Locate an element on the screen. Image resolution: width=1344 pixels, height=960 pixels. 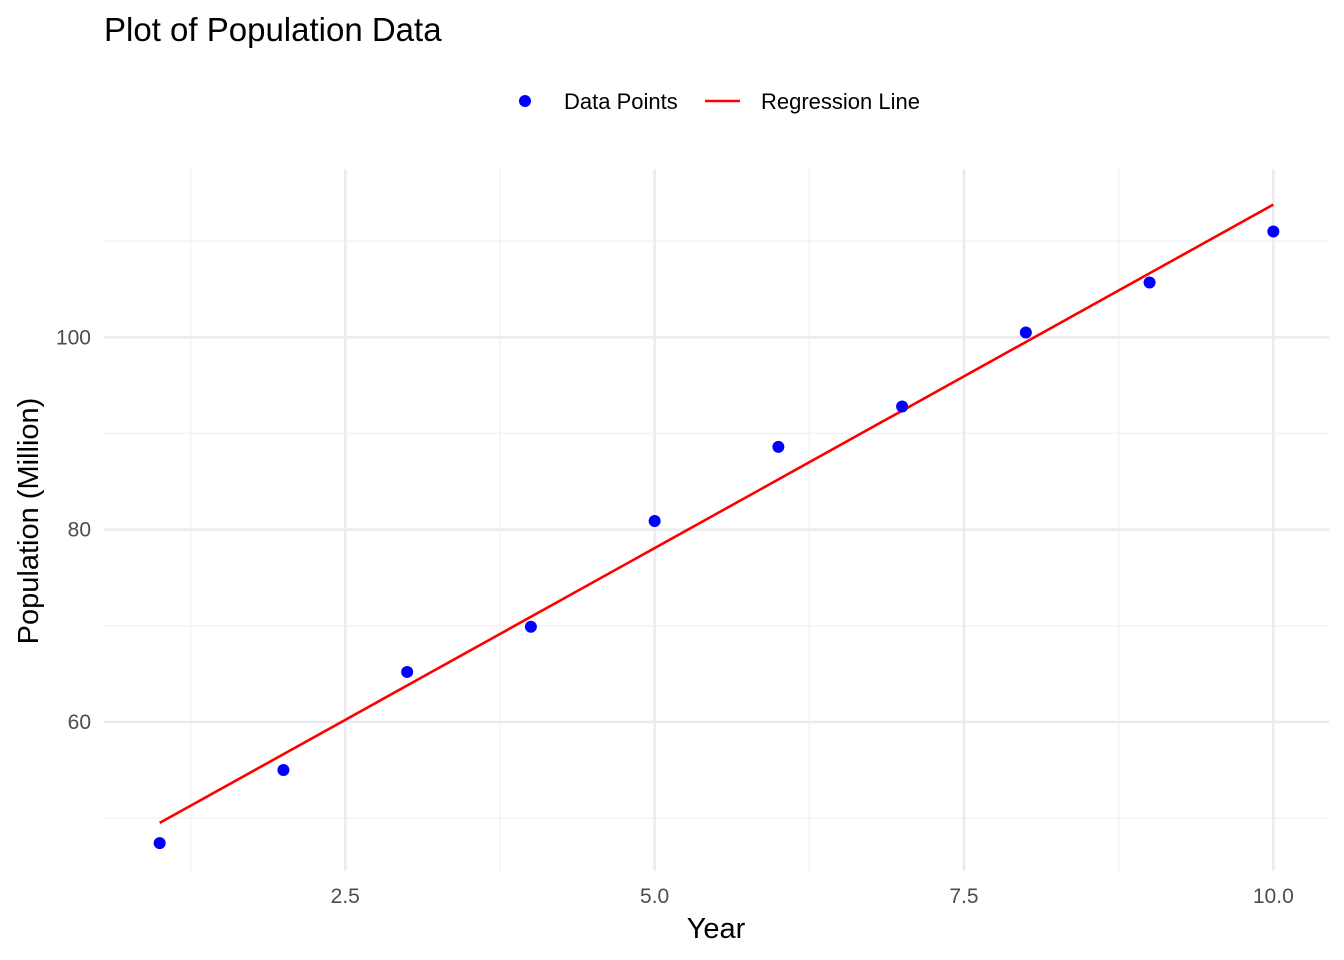
y-tick-label: 60 is located at coordinates (79, 722).